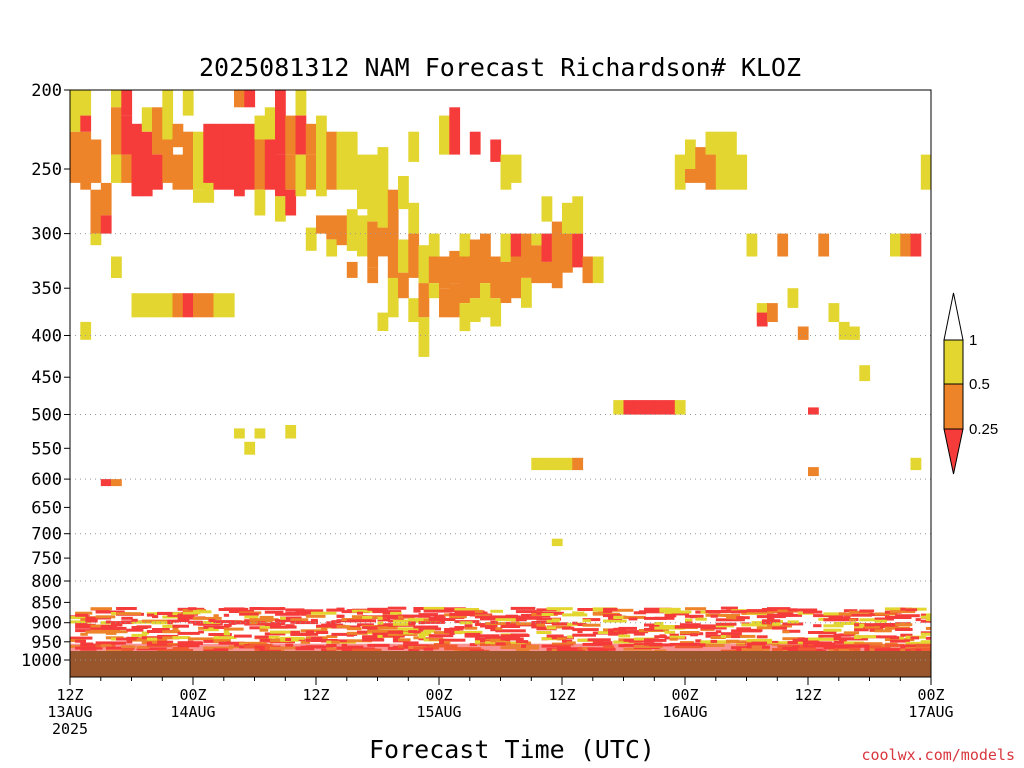 This screenshot has height=768, width=1024. I want to click on y-tick-label: 300, so click(46, 235).